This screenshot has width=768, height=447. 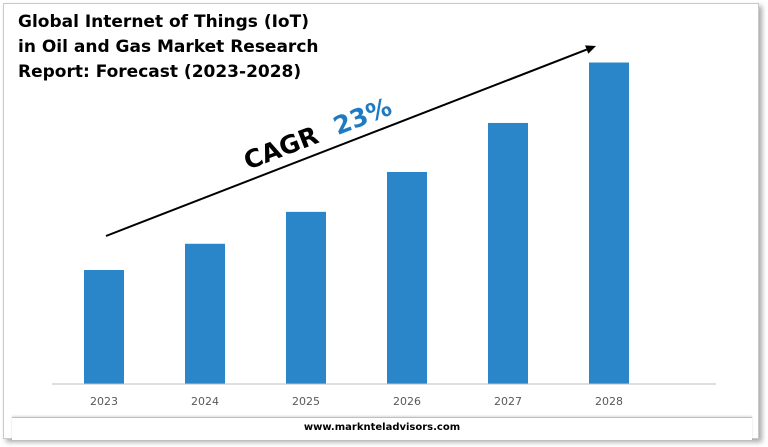 What do you see at coordinates (609, 401) in the screenshot?
I see `x-tick-label-2028: 2028` at bounding box center [609, 401].